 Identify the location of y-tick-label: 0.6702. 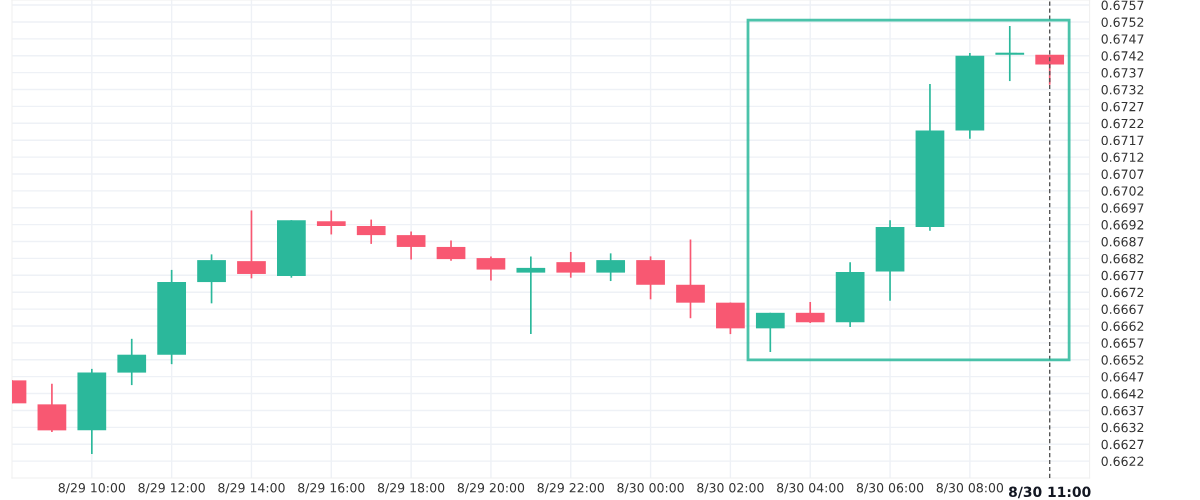
(1122, 191).